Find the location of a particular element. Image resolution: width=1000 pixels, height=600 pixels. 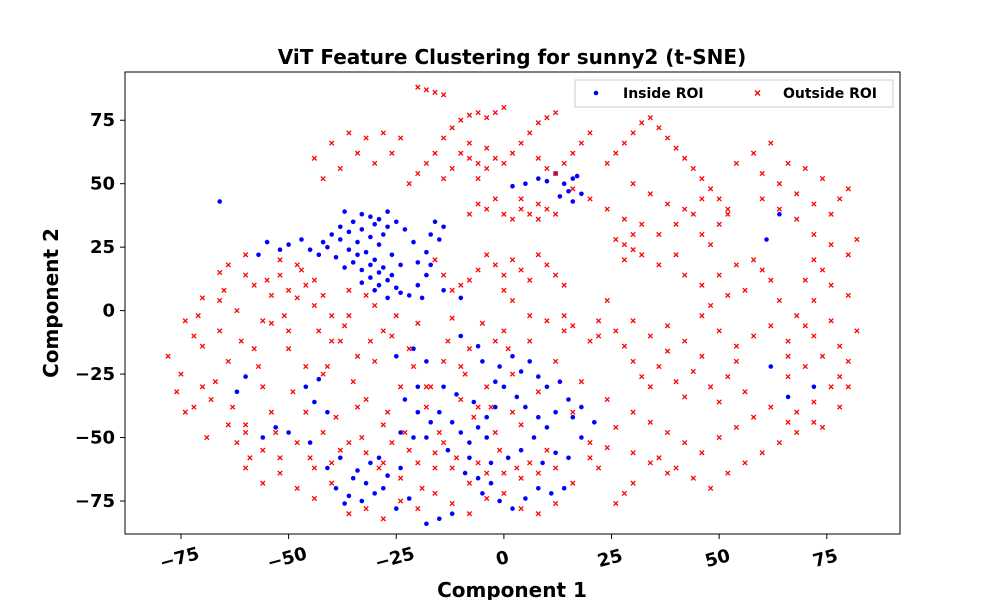

x-tick-label: 0 is located at coordinates (503, 559).